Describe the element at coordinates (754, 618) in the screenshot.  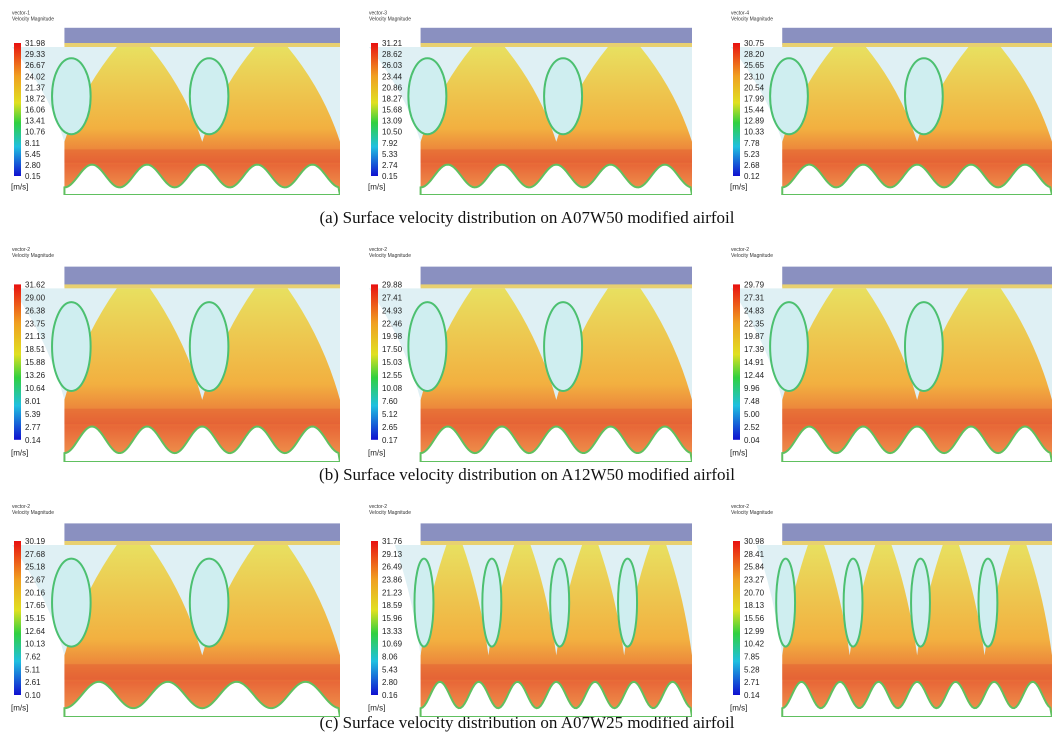
I see `legend-value: 15.56` at that location.